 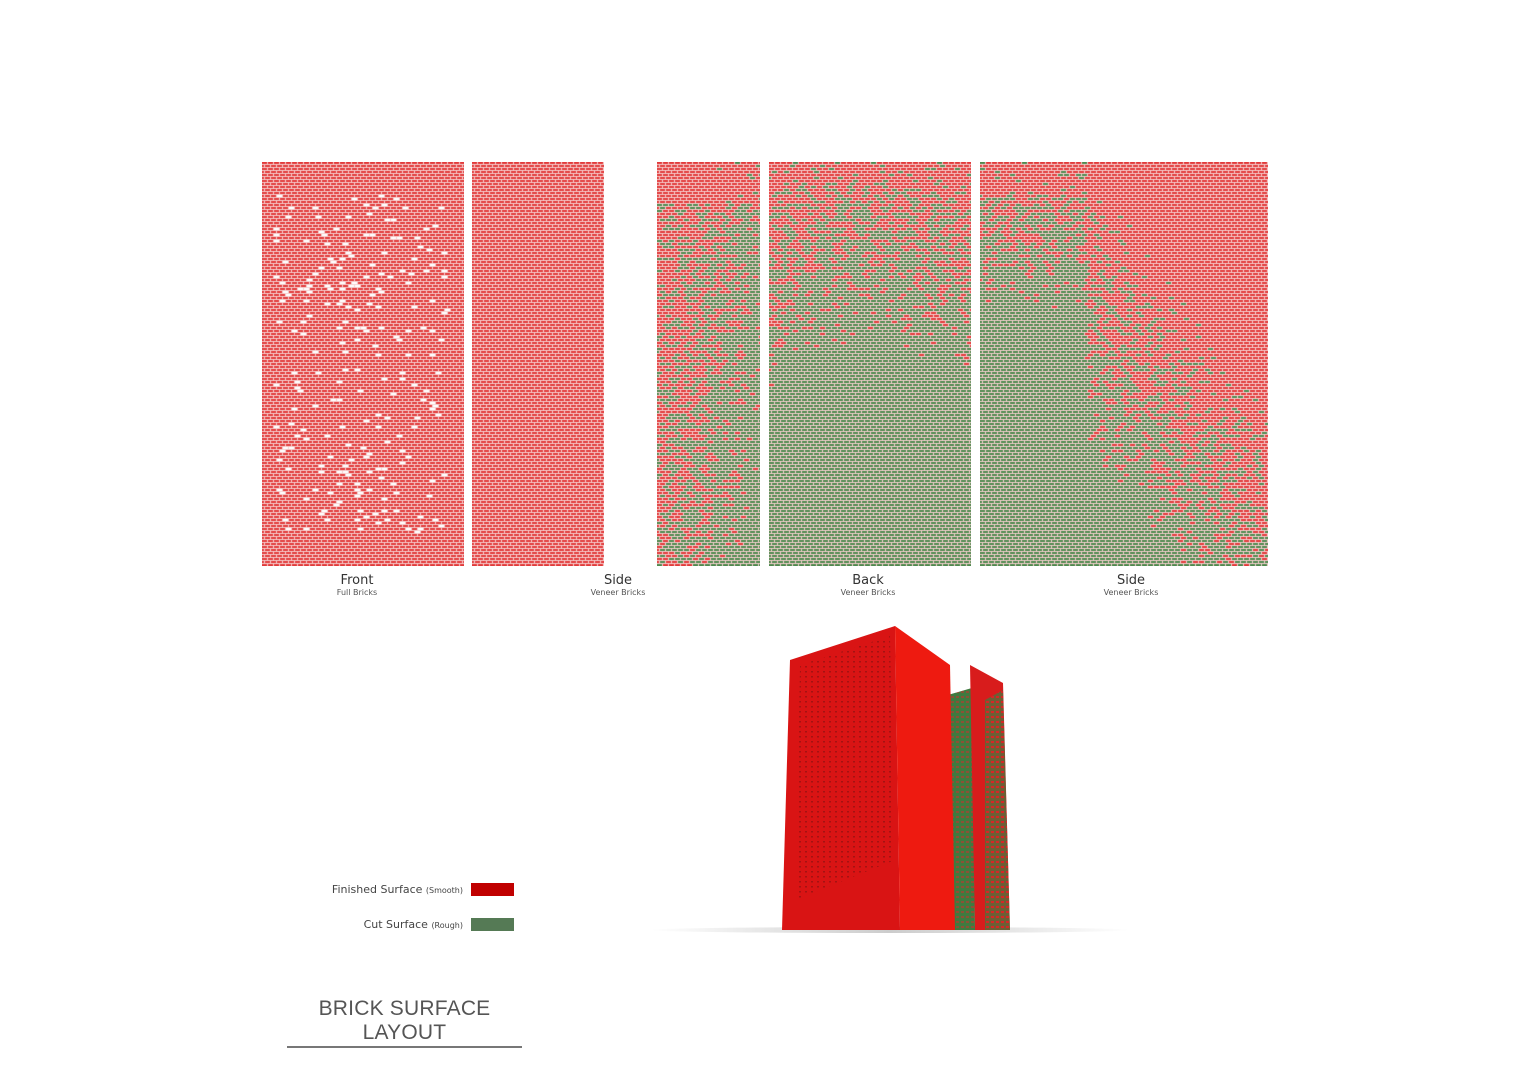 What do you see at coordinates (363, 364) in the screenshot?
I see `front-elevation-panel` at bounding box center [363, 364].